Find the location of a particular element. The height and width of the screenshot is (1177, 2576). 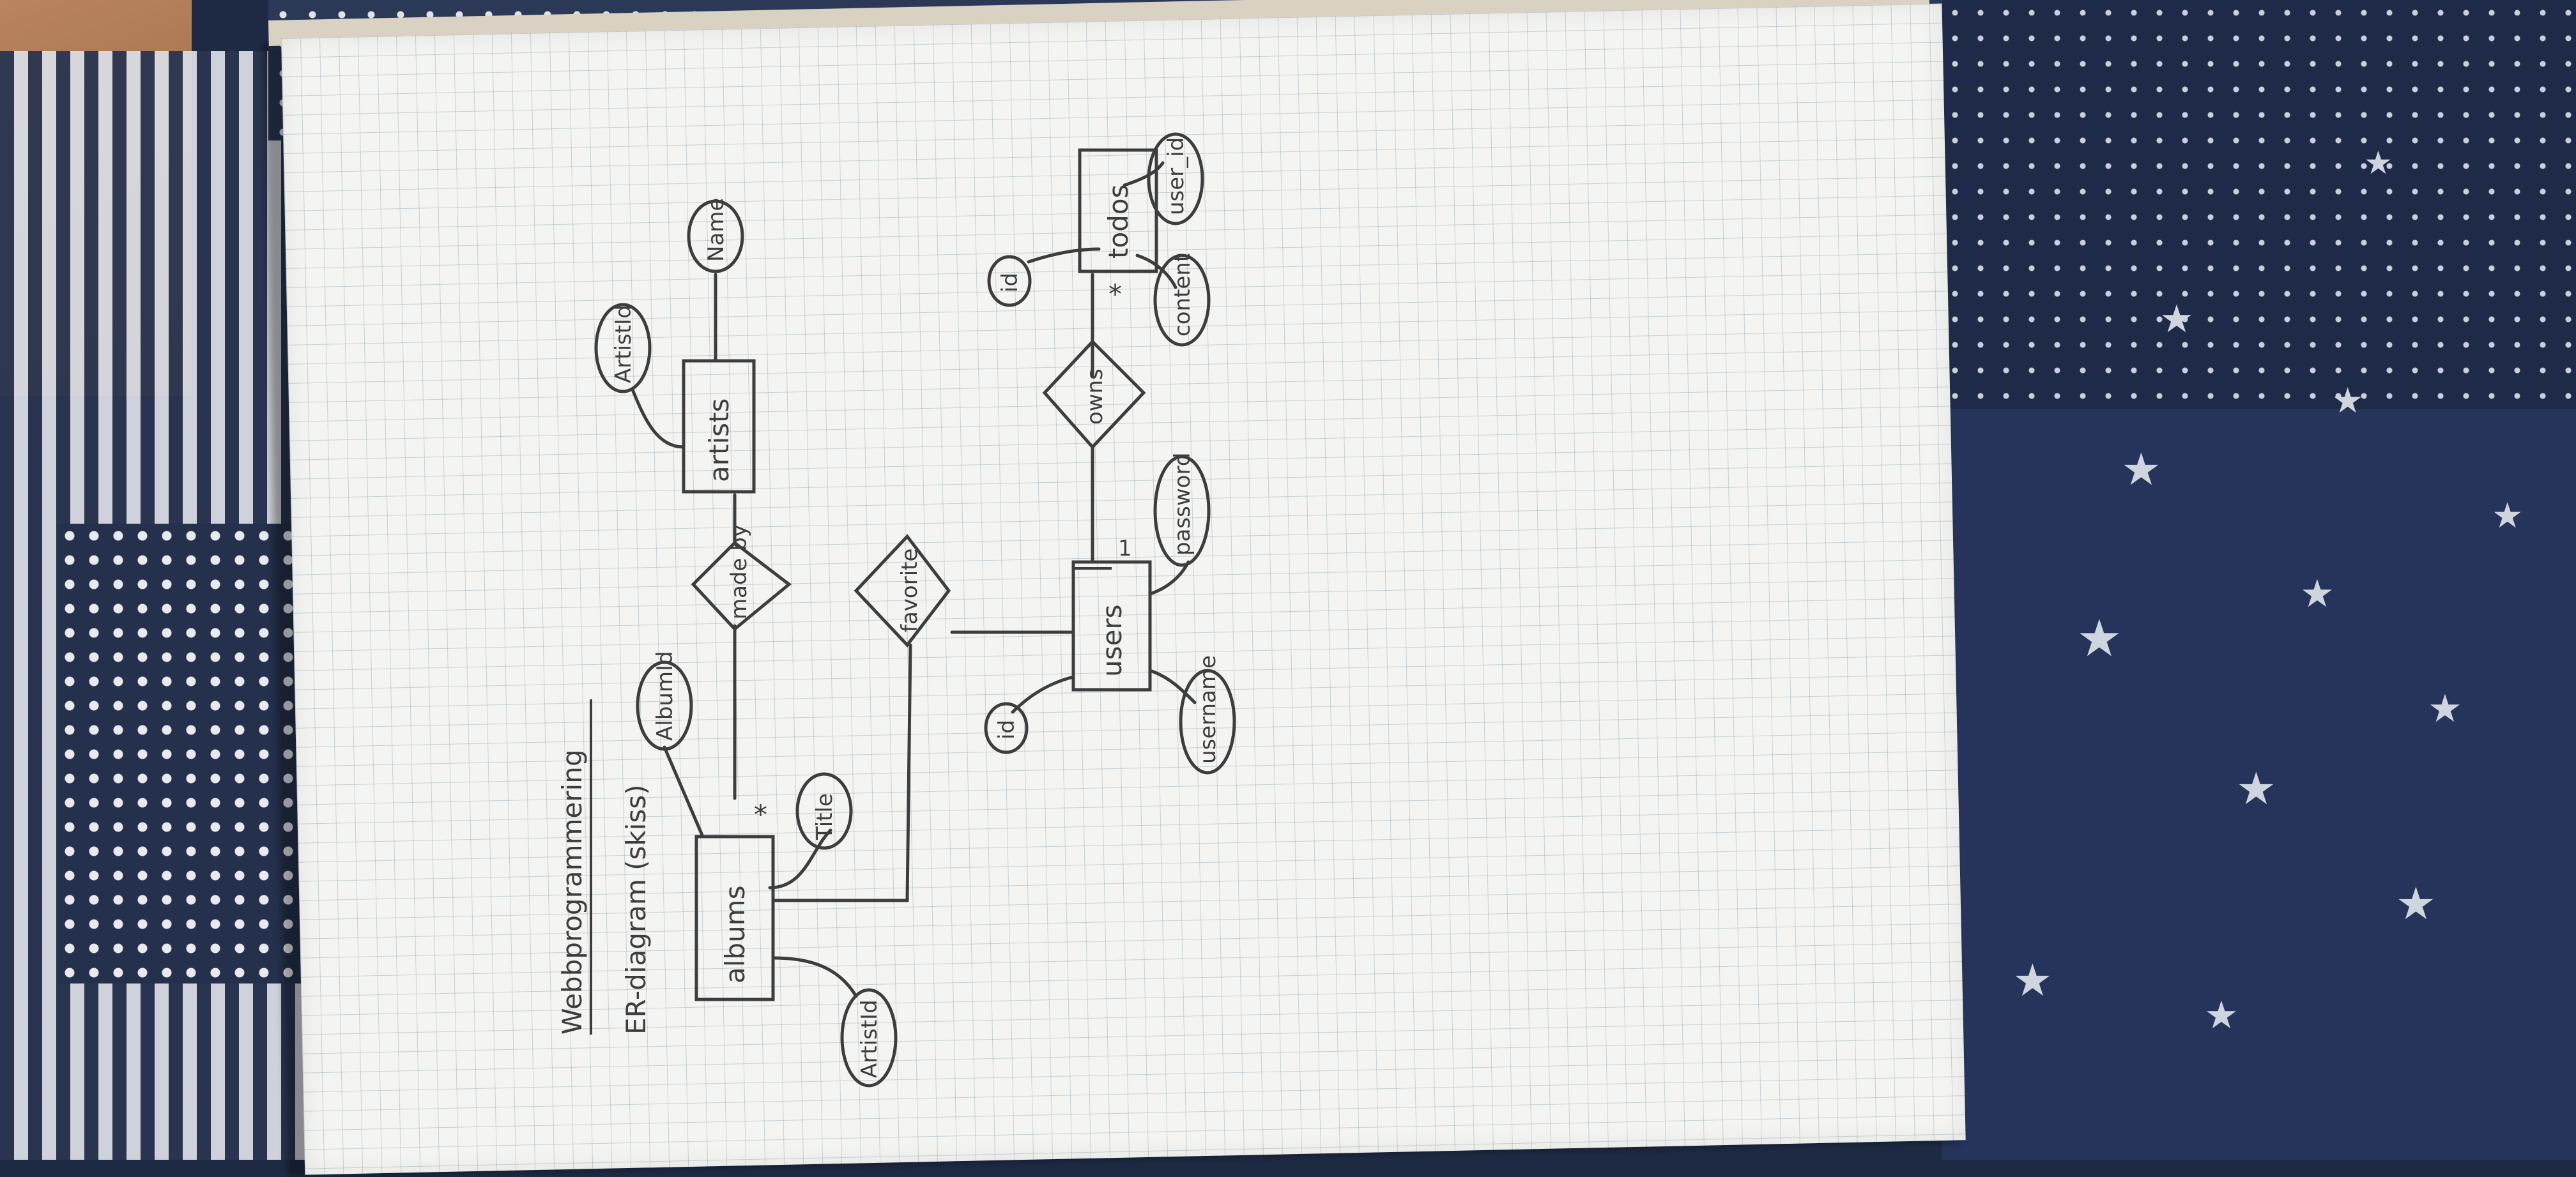

svg-text: made by is located at coordinates (739, 571).